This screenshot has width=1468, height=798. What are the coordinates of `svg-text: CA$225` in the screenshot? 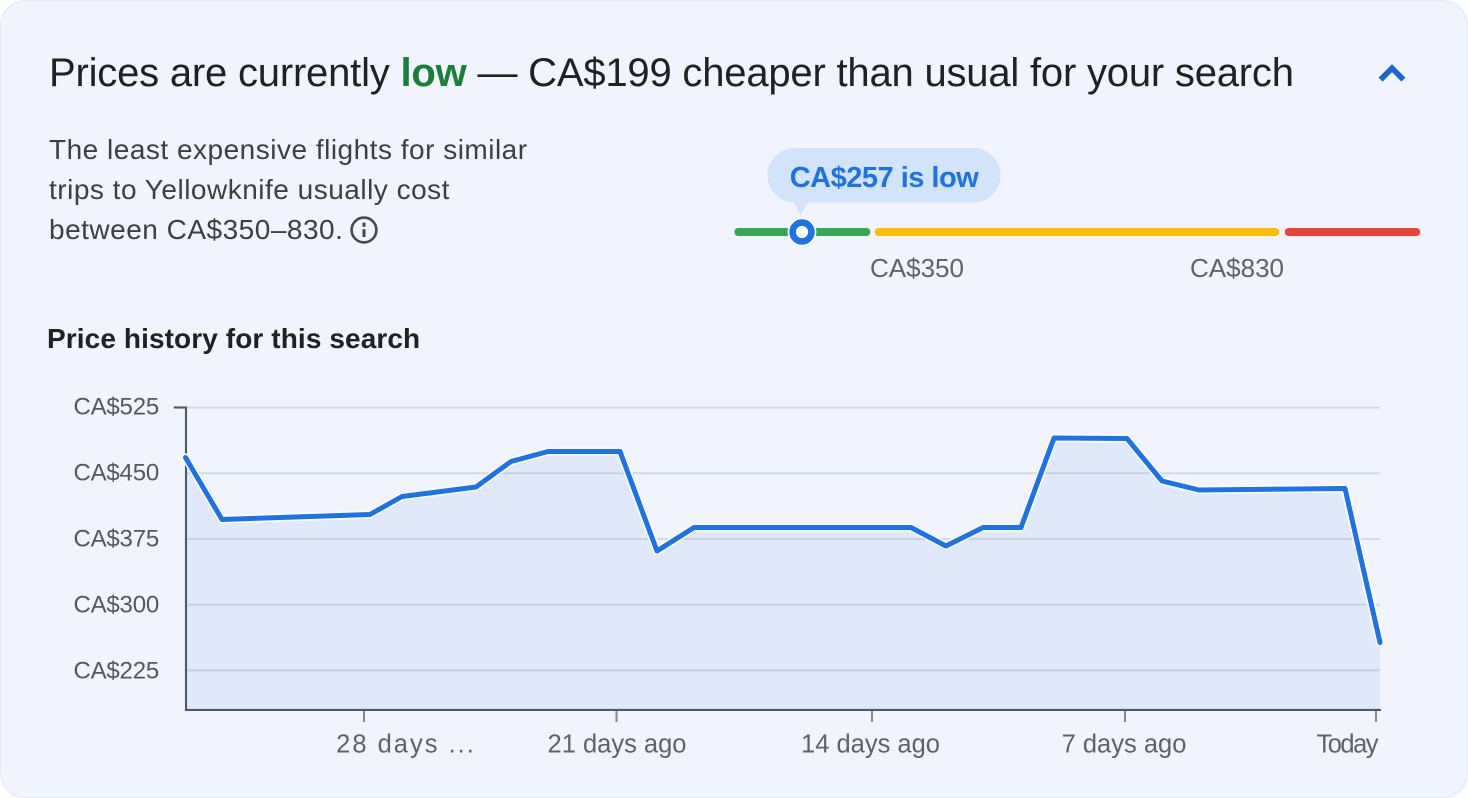 It's located at (116, 671).